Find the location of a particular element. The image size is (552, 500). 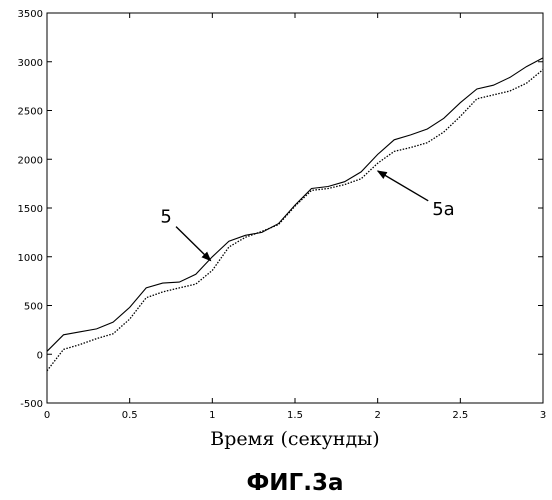

y-tick-label: 1000 is located at coordinates (30, 258).